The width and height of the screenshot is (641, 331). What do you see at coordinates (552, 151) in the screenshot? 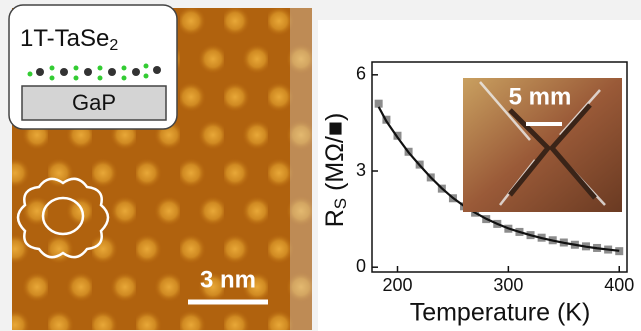
I see `photo-gap` at bounding box center [552, 151].